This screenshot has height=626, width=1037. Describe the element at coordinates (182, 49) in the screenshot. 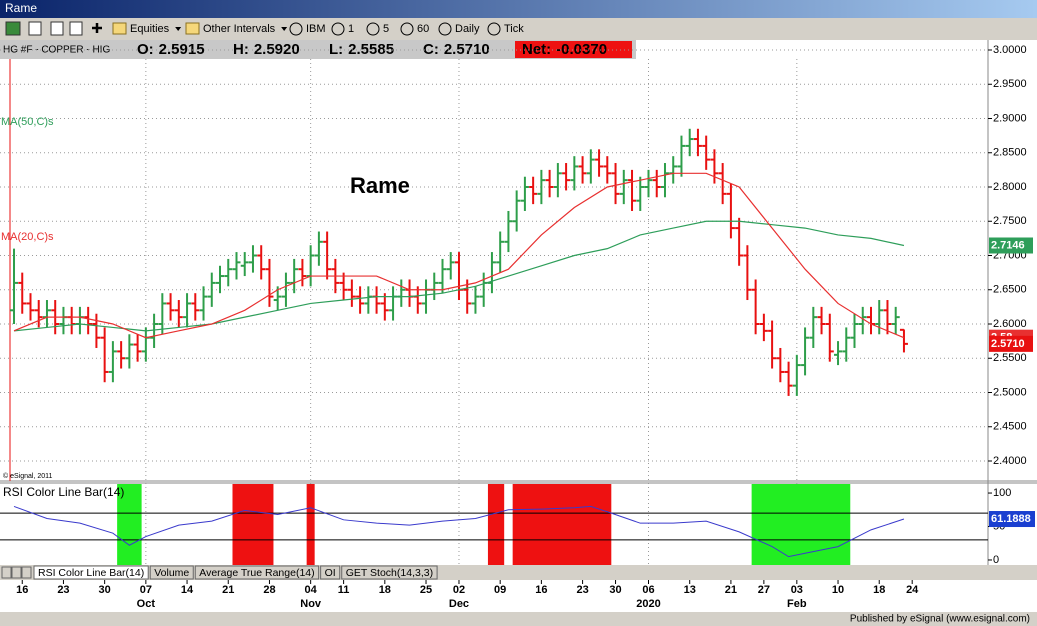

I see `quote-value: 2.5915` at that location.